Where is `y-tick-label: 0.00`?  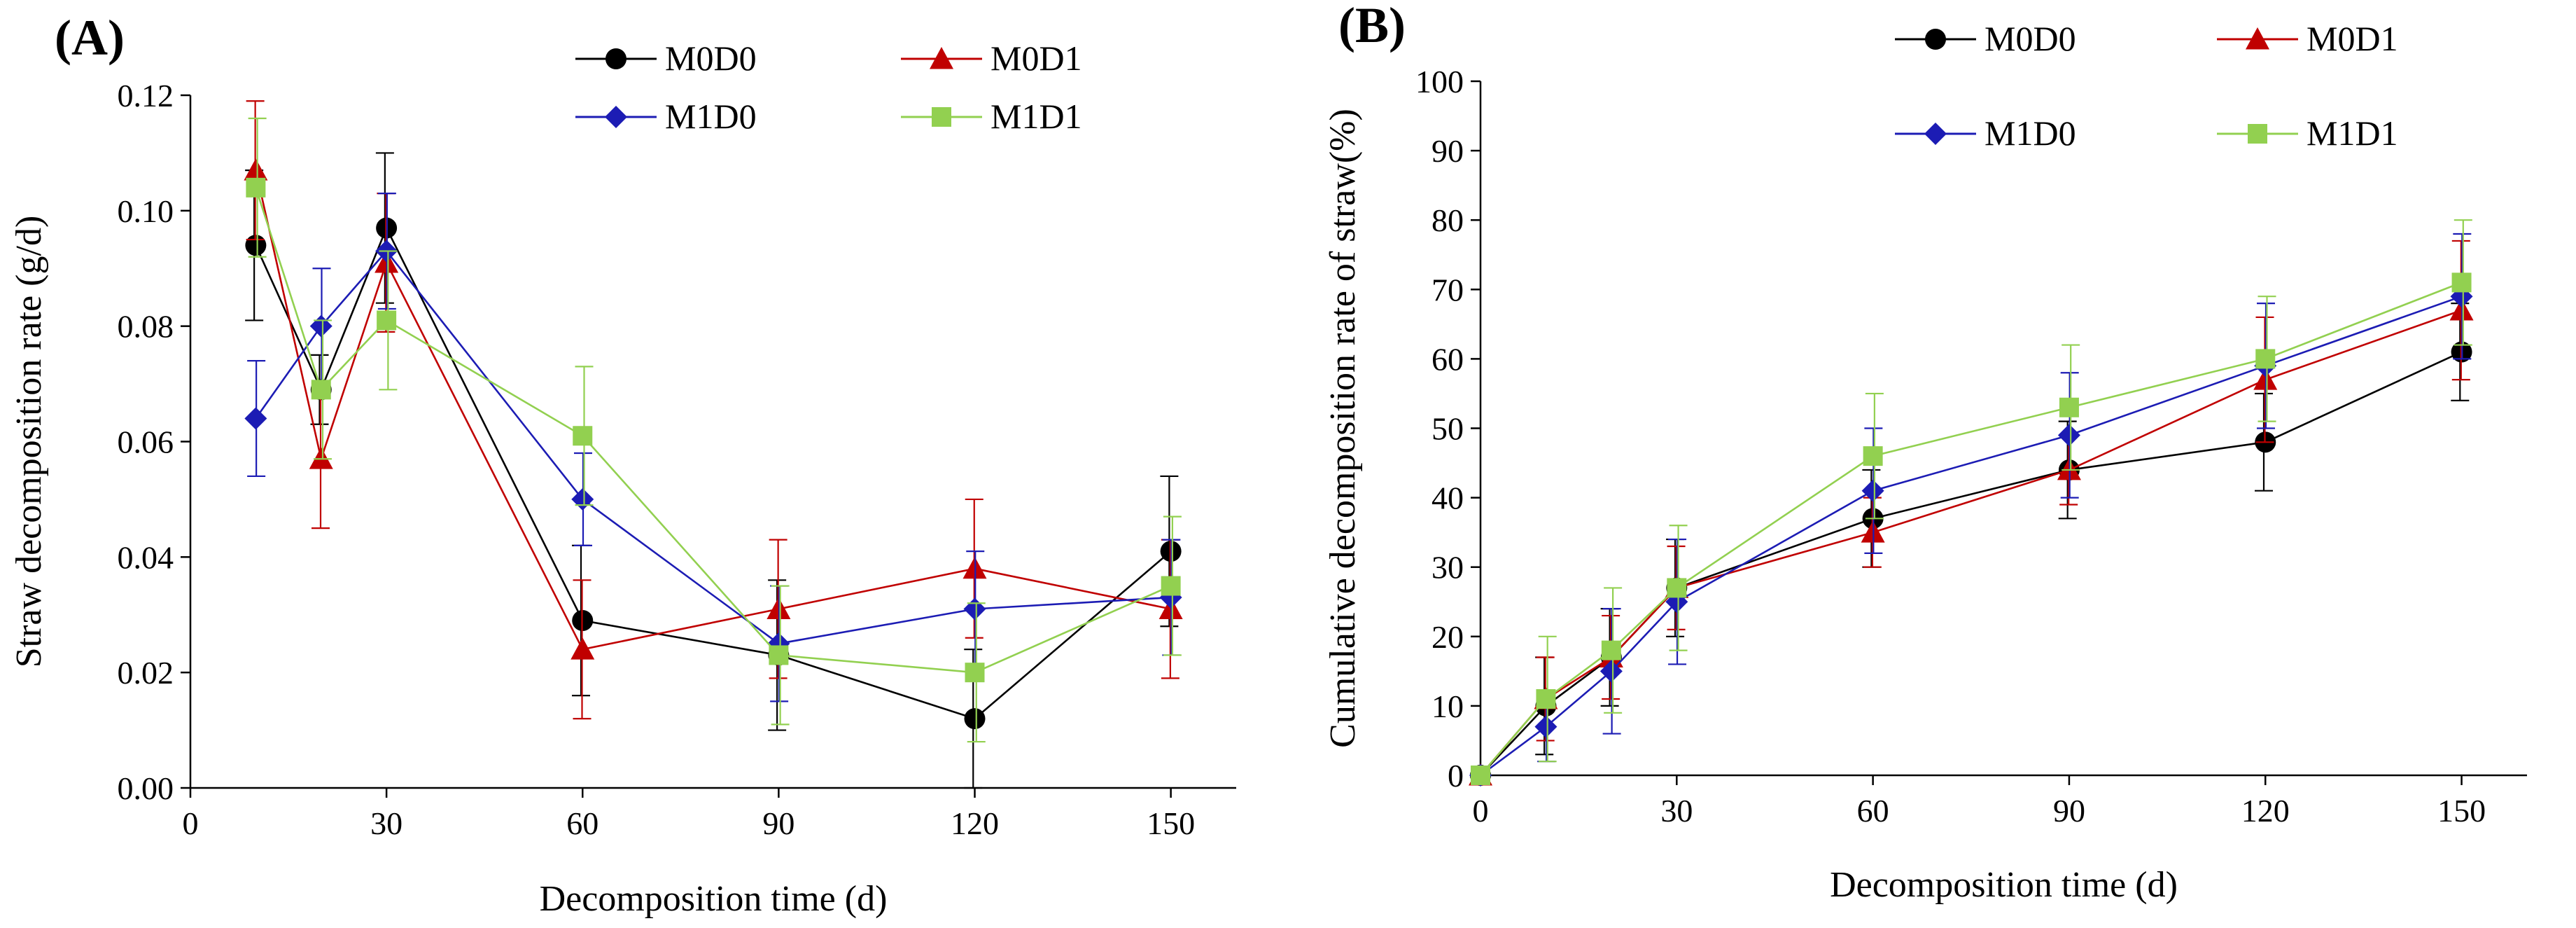
y-tick-label: 0.00 is located at coordinates (146, 788).